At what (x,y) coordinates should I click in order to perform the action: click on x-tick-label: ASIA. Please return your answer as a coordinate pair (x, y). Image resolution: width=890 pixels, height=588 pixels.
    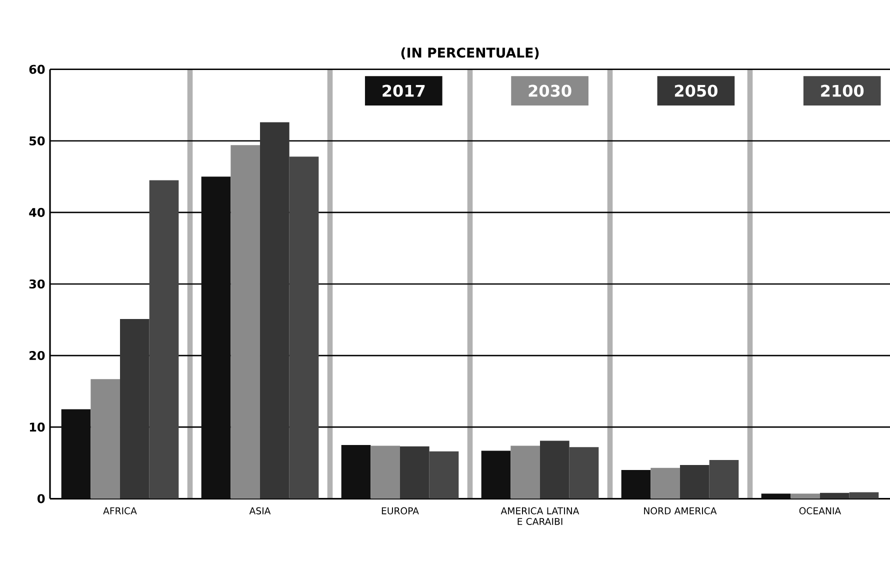
    Looking at the image, I should click on (260, 510).